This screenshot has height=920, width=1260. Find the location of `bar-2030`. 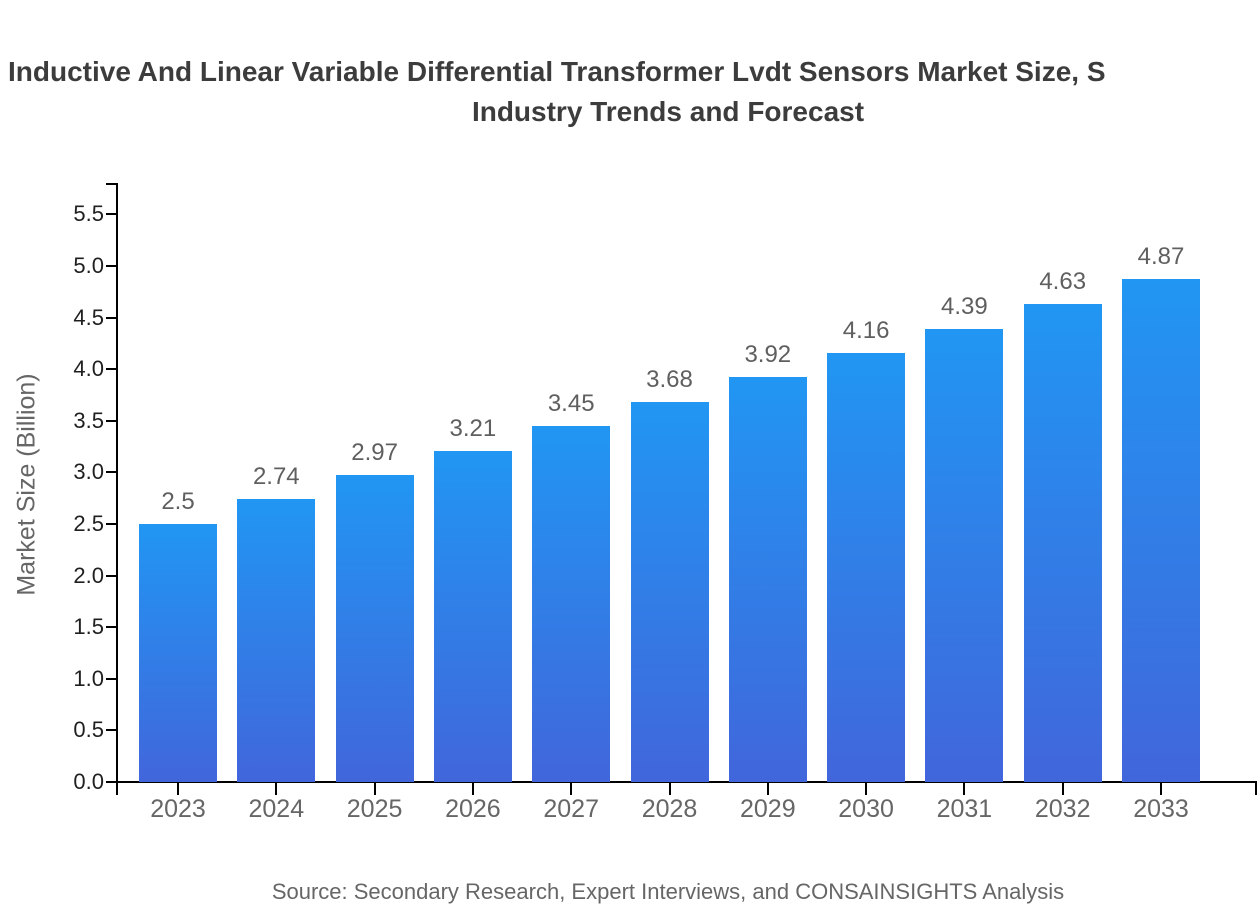

bar-2030 is located at coordinates (866, 567).